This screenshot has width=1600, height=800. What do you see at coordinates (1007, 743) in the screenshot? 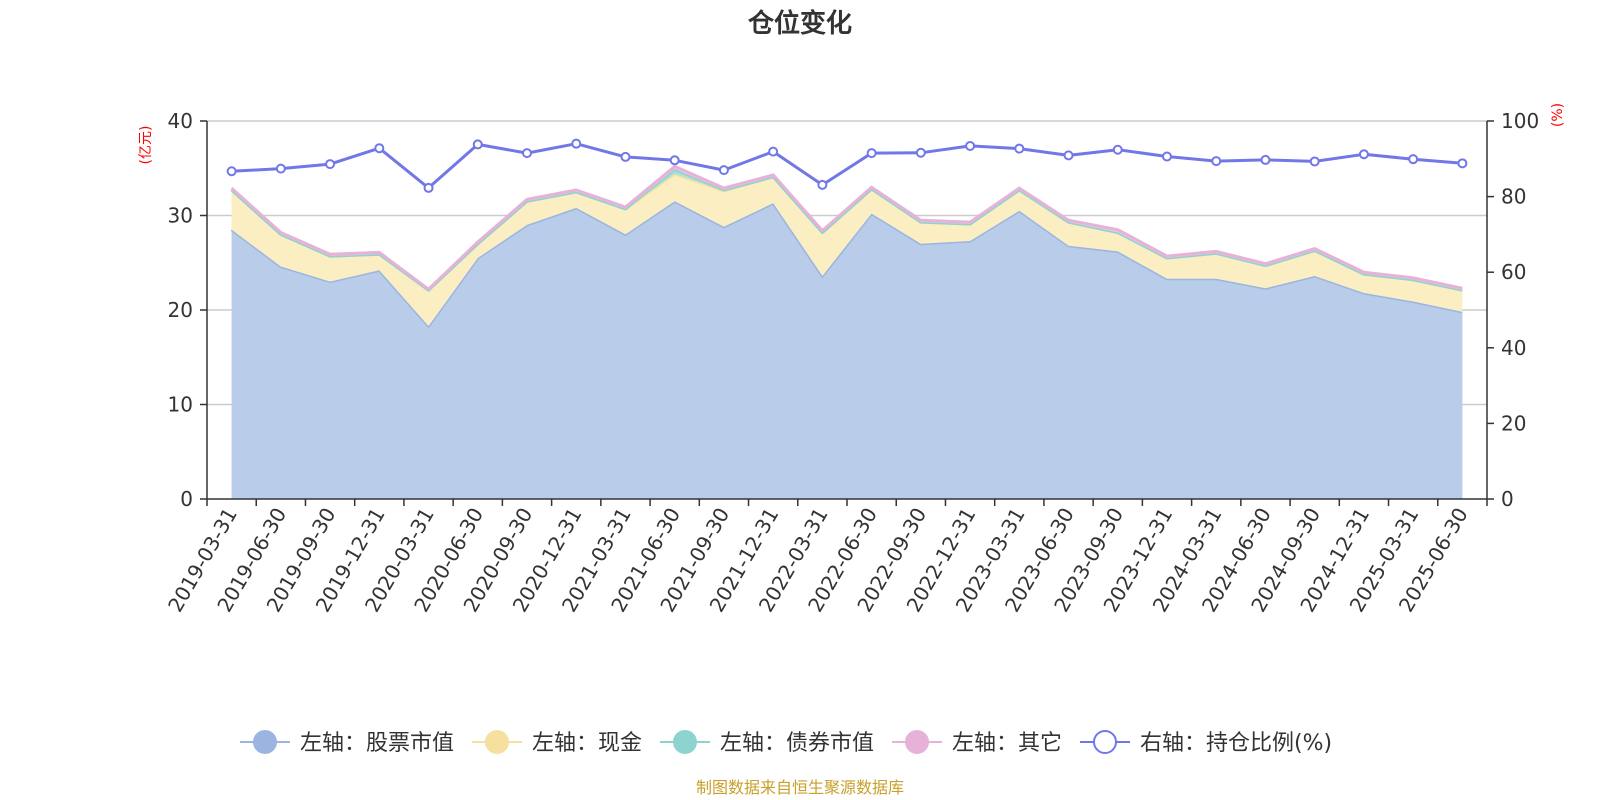
I see `legend-label: 左轴：其它` at bounding box center [1007, 743].